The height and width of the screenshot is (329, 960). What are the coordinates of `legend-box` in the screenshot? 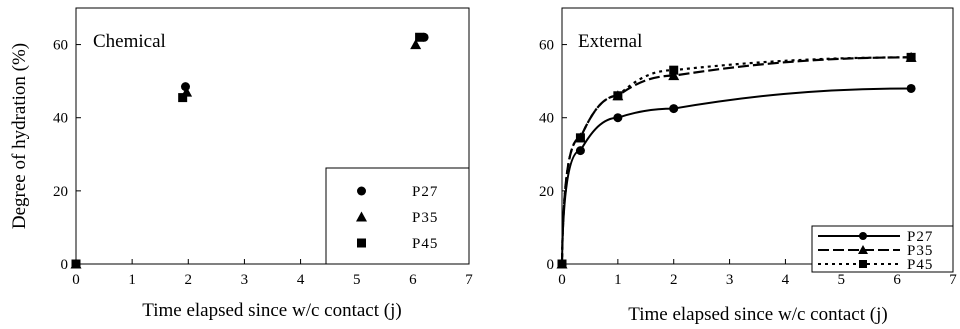 It's located at (397, 216).